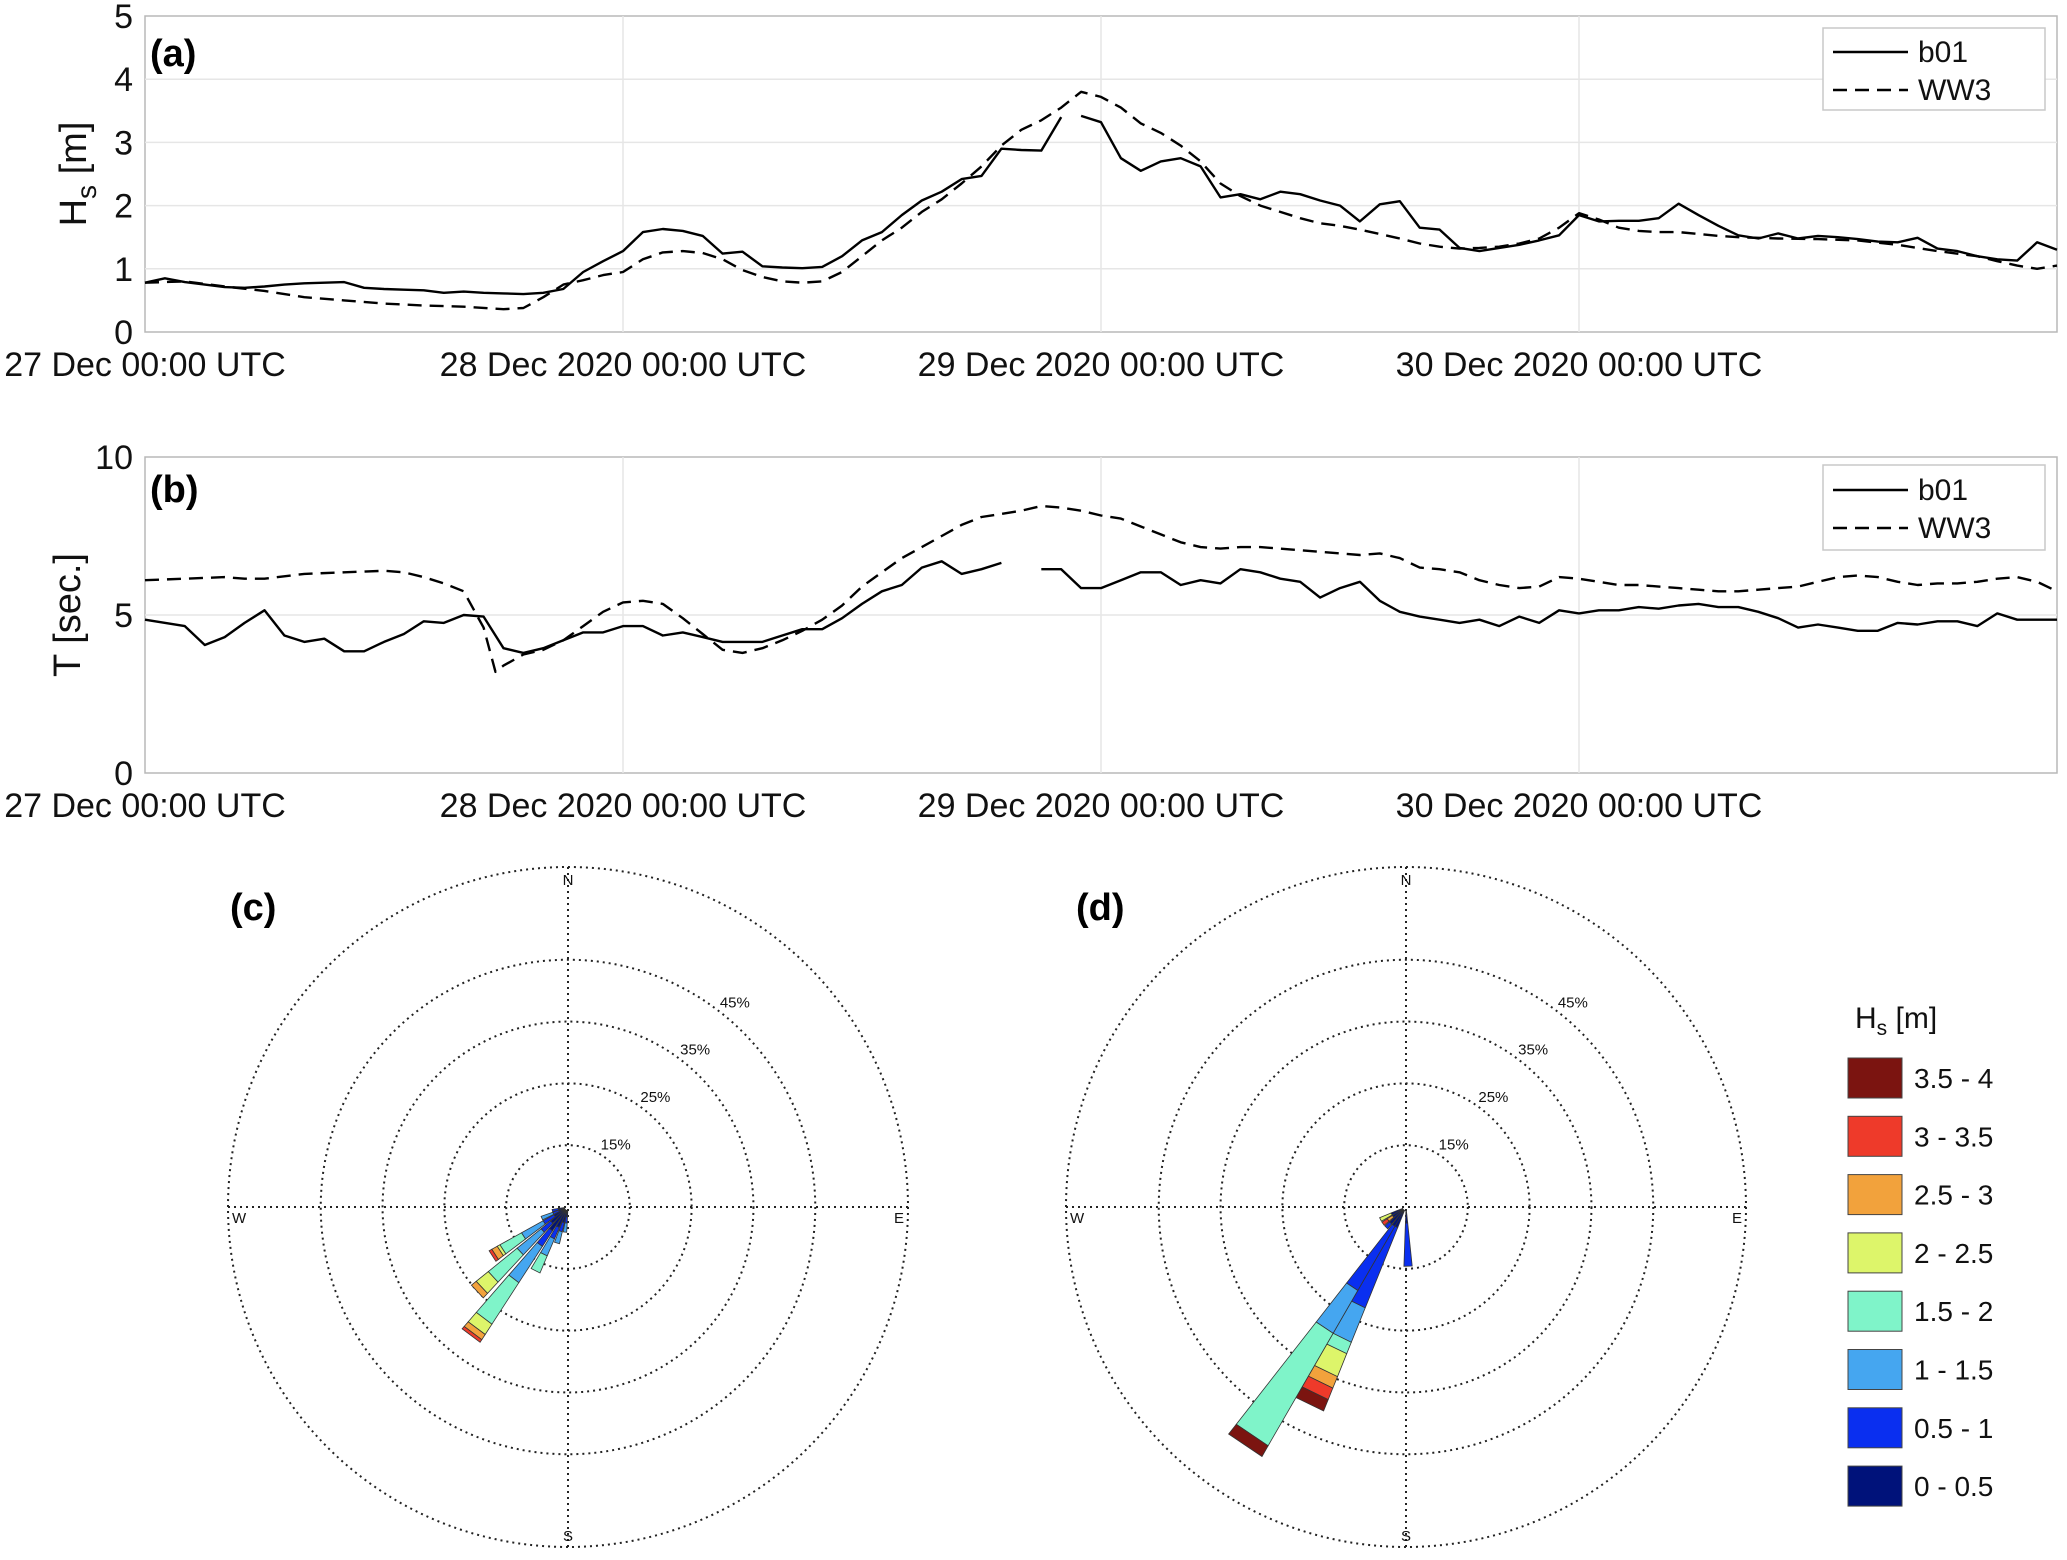 The width and height of the screenshot is (2067, 1560). What do you see at coordinates (568, 880) in the screenshot?
I see `panel-c-compass-n: N` at bounding box center [568, 880].